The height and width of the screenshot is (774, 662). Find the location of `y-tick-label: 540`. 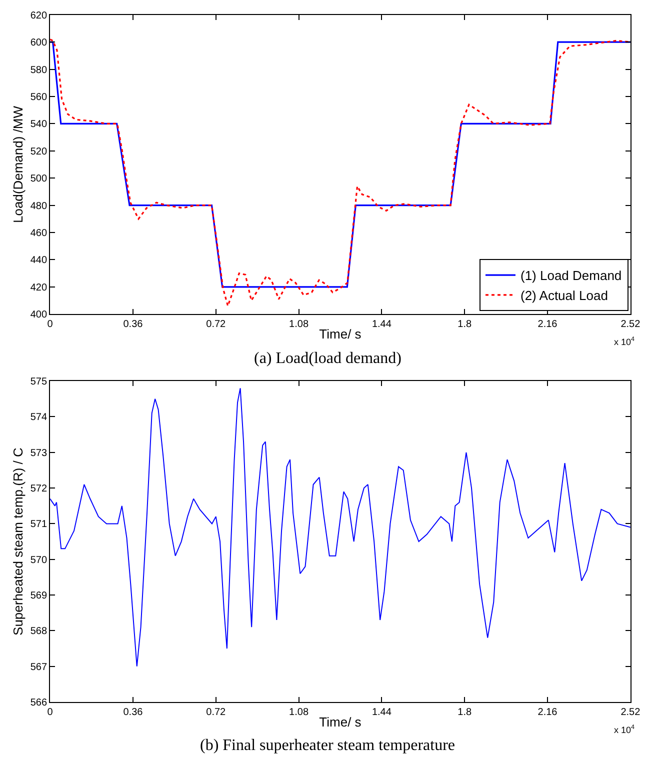

y-tick-label: 540 is located at coordinates (39, 124).